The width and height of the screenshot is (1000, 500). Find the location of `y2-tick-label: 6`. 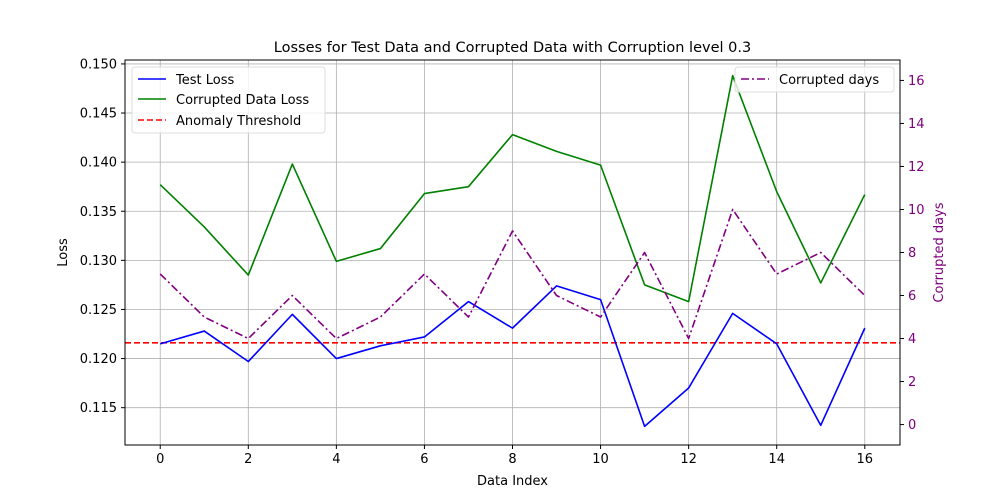

y2-tick-label: 6 is located at coordinates (912, 296).